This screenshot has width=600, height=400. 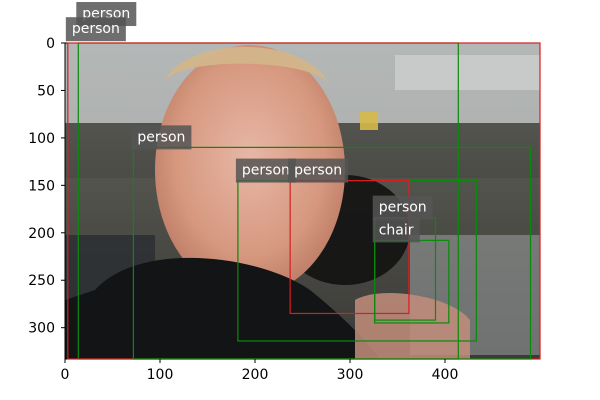 I want to click on x-tick-label-3: 300, so click(x=350, y=375).